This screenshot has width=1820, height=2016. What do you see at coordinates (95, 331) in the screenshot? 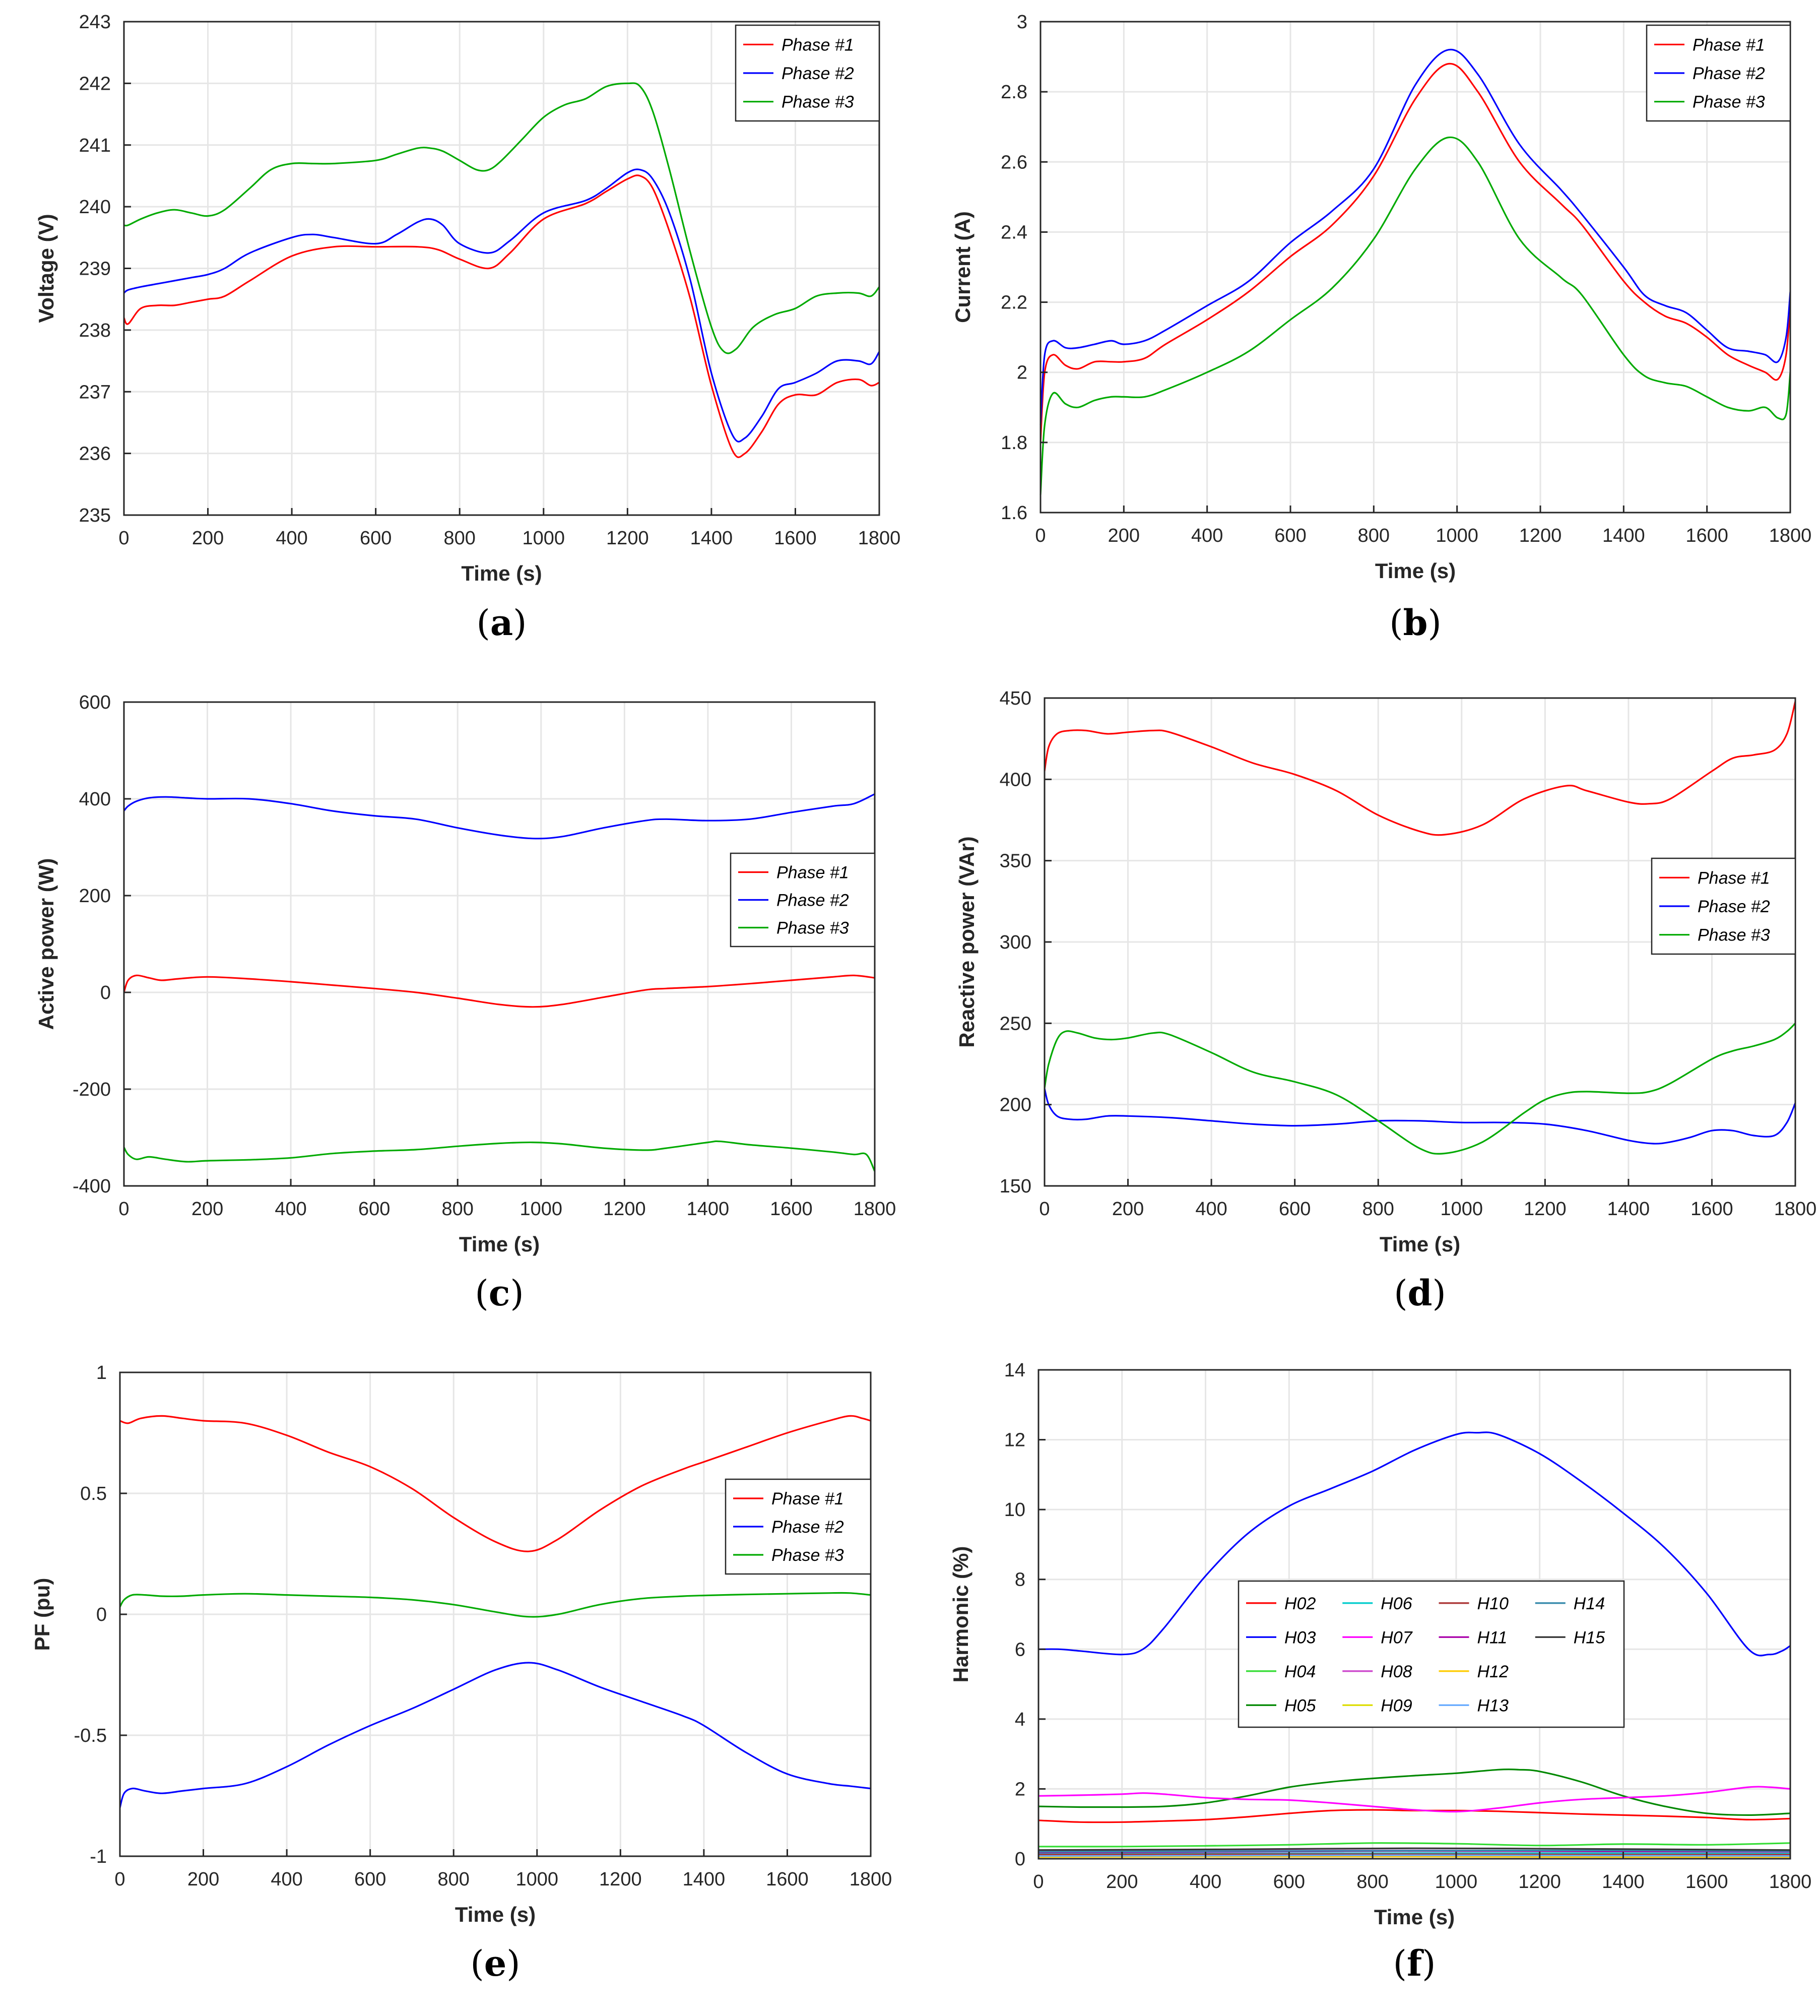
I see `y-tick-label: 238` at bounding box center [95, 331].